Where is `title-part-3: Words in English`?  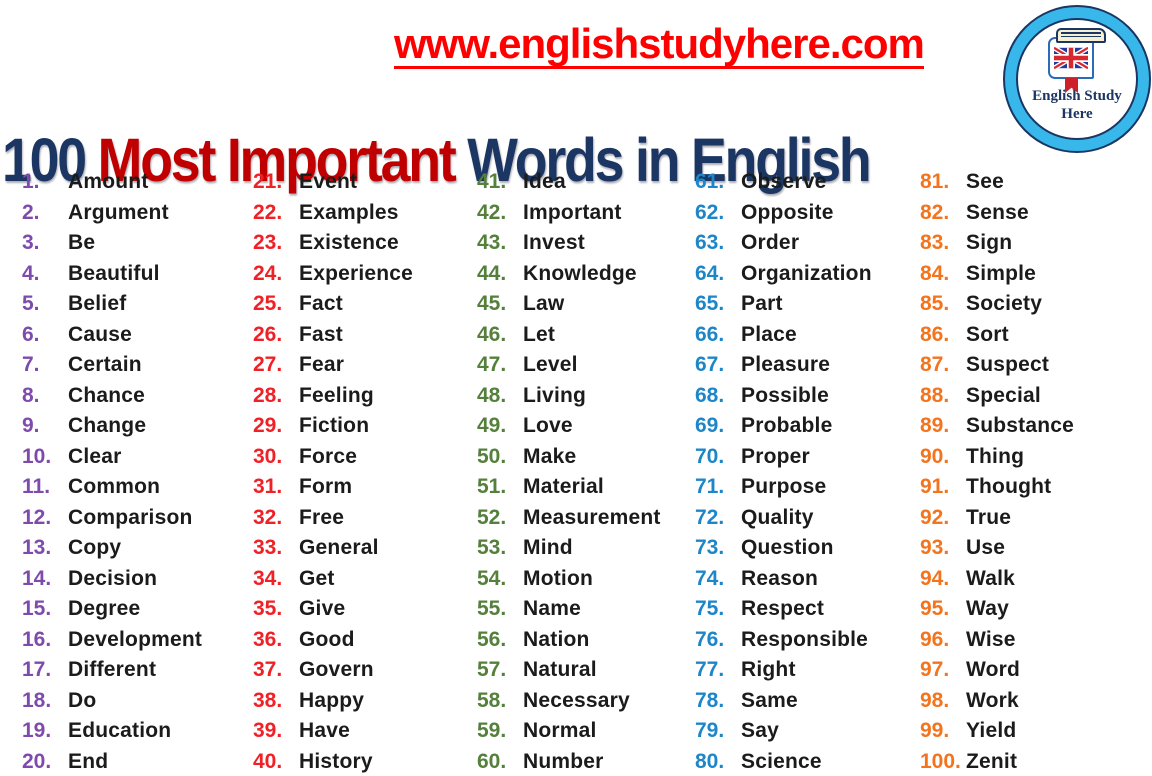 title-part-3: Words in English is located at coordinates (669, 159).